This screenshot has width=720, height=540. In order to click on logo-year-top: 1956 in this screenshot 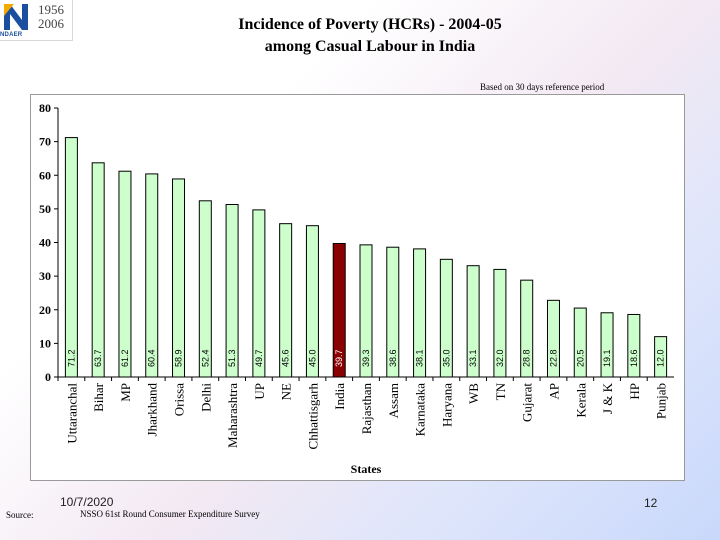, I will do `click(51, 9)`.